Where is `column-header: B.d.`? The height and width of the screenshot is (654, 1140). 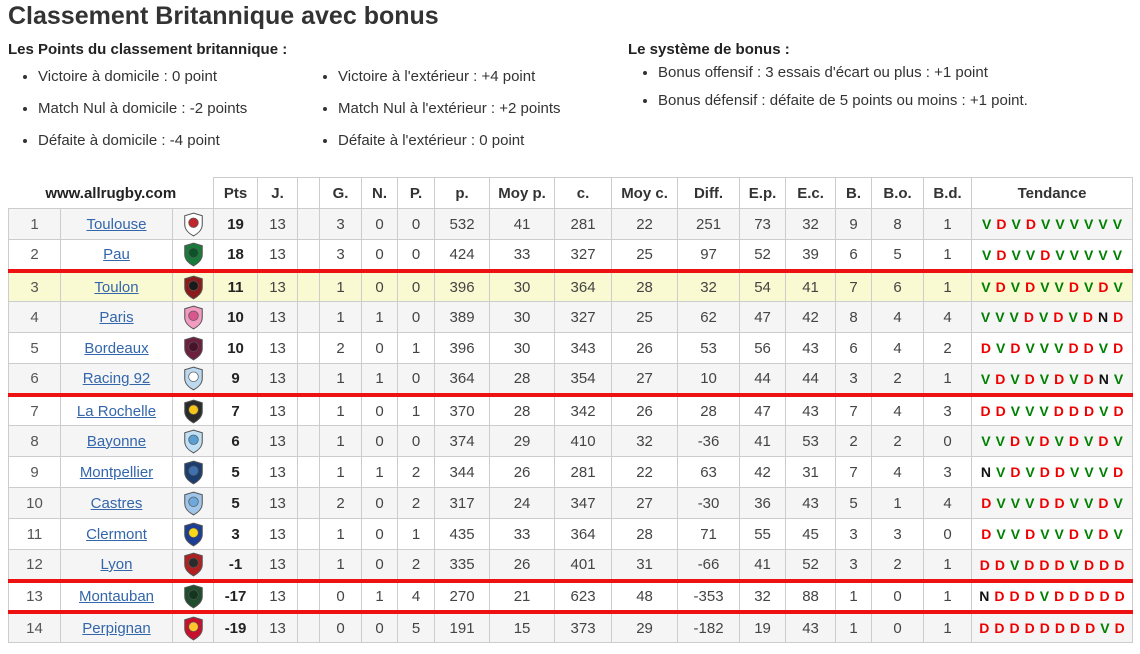 column-header: B.d. is located at coordinates (948, 193).